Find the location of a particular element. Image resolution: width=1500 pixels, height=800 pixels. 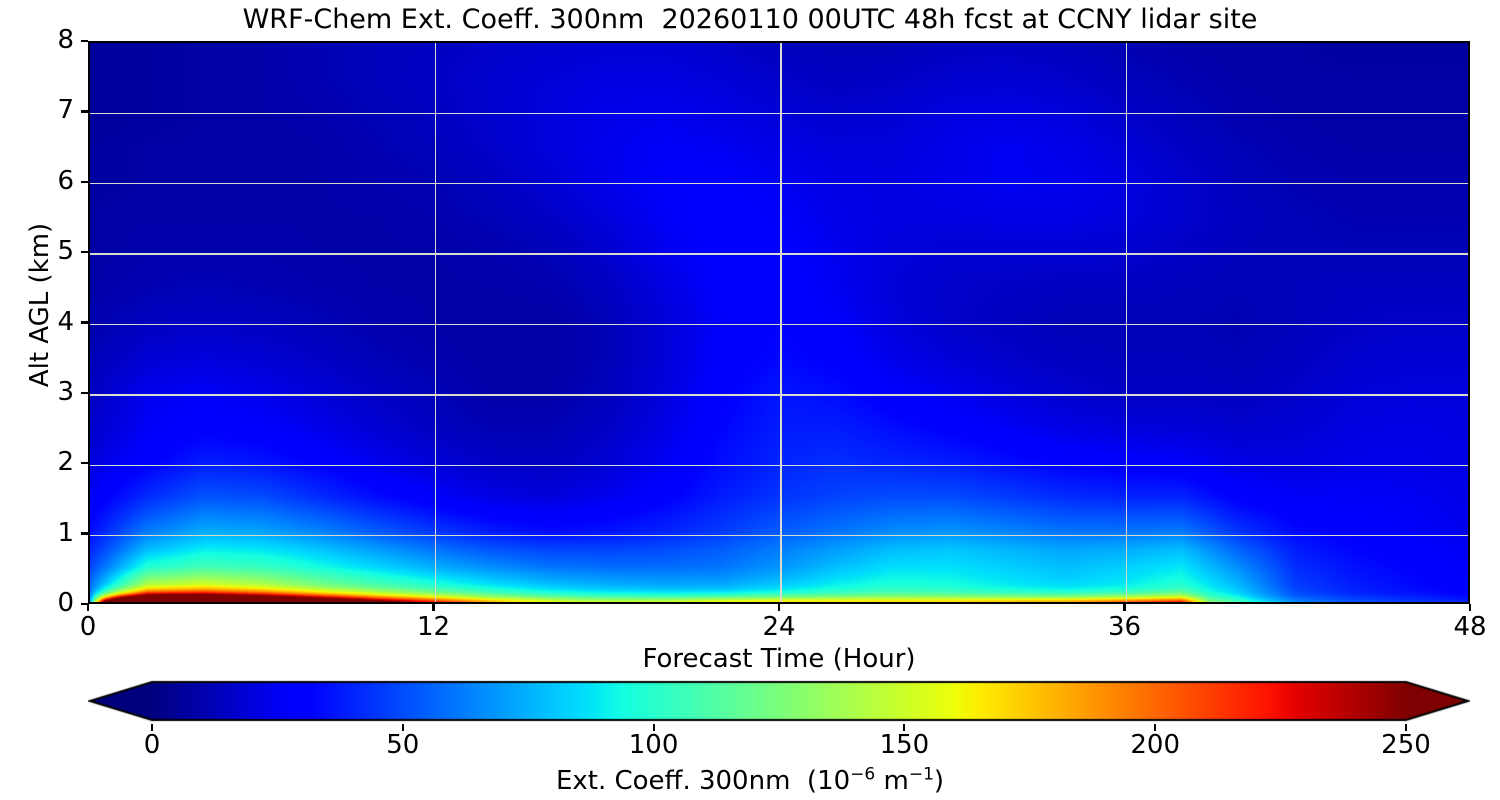

colorbar-title-exponent-meters: −1 is located at coordinates (921, 774).